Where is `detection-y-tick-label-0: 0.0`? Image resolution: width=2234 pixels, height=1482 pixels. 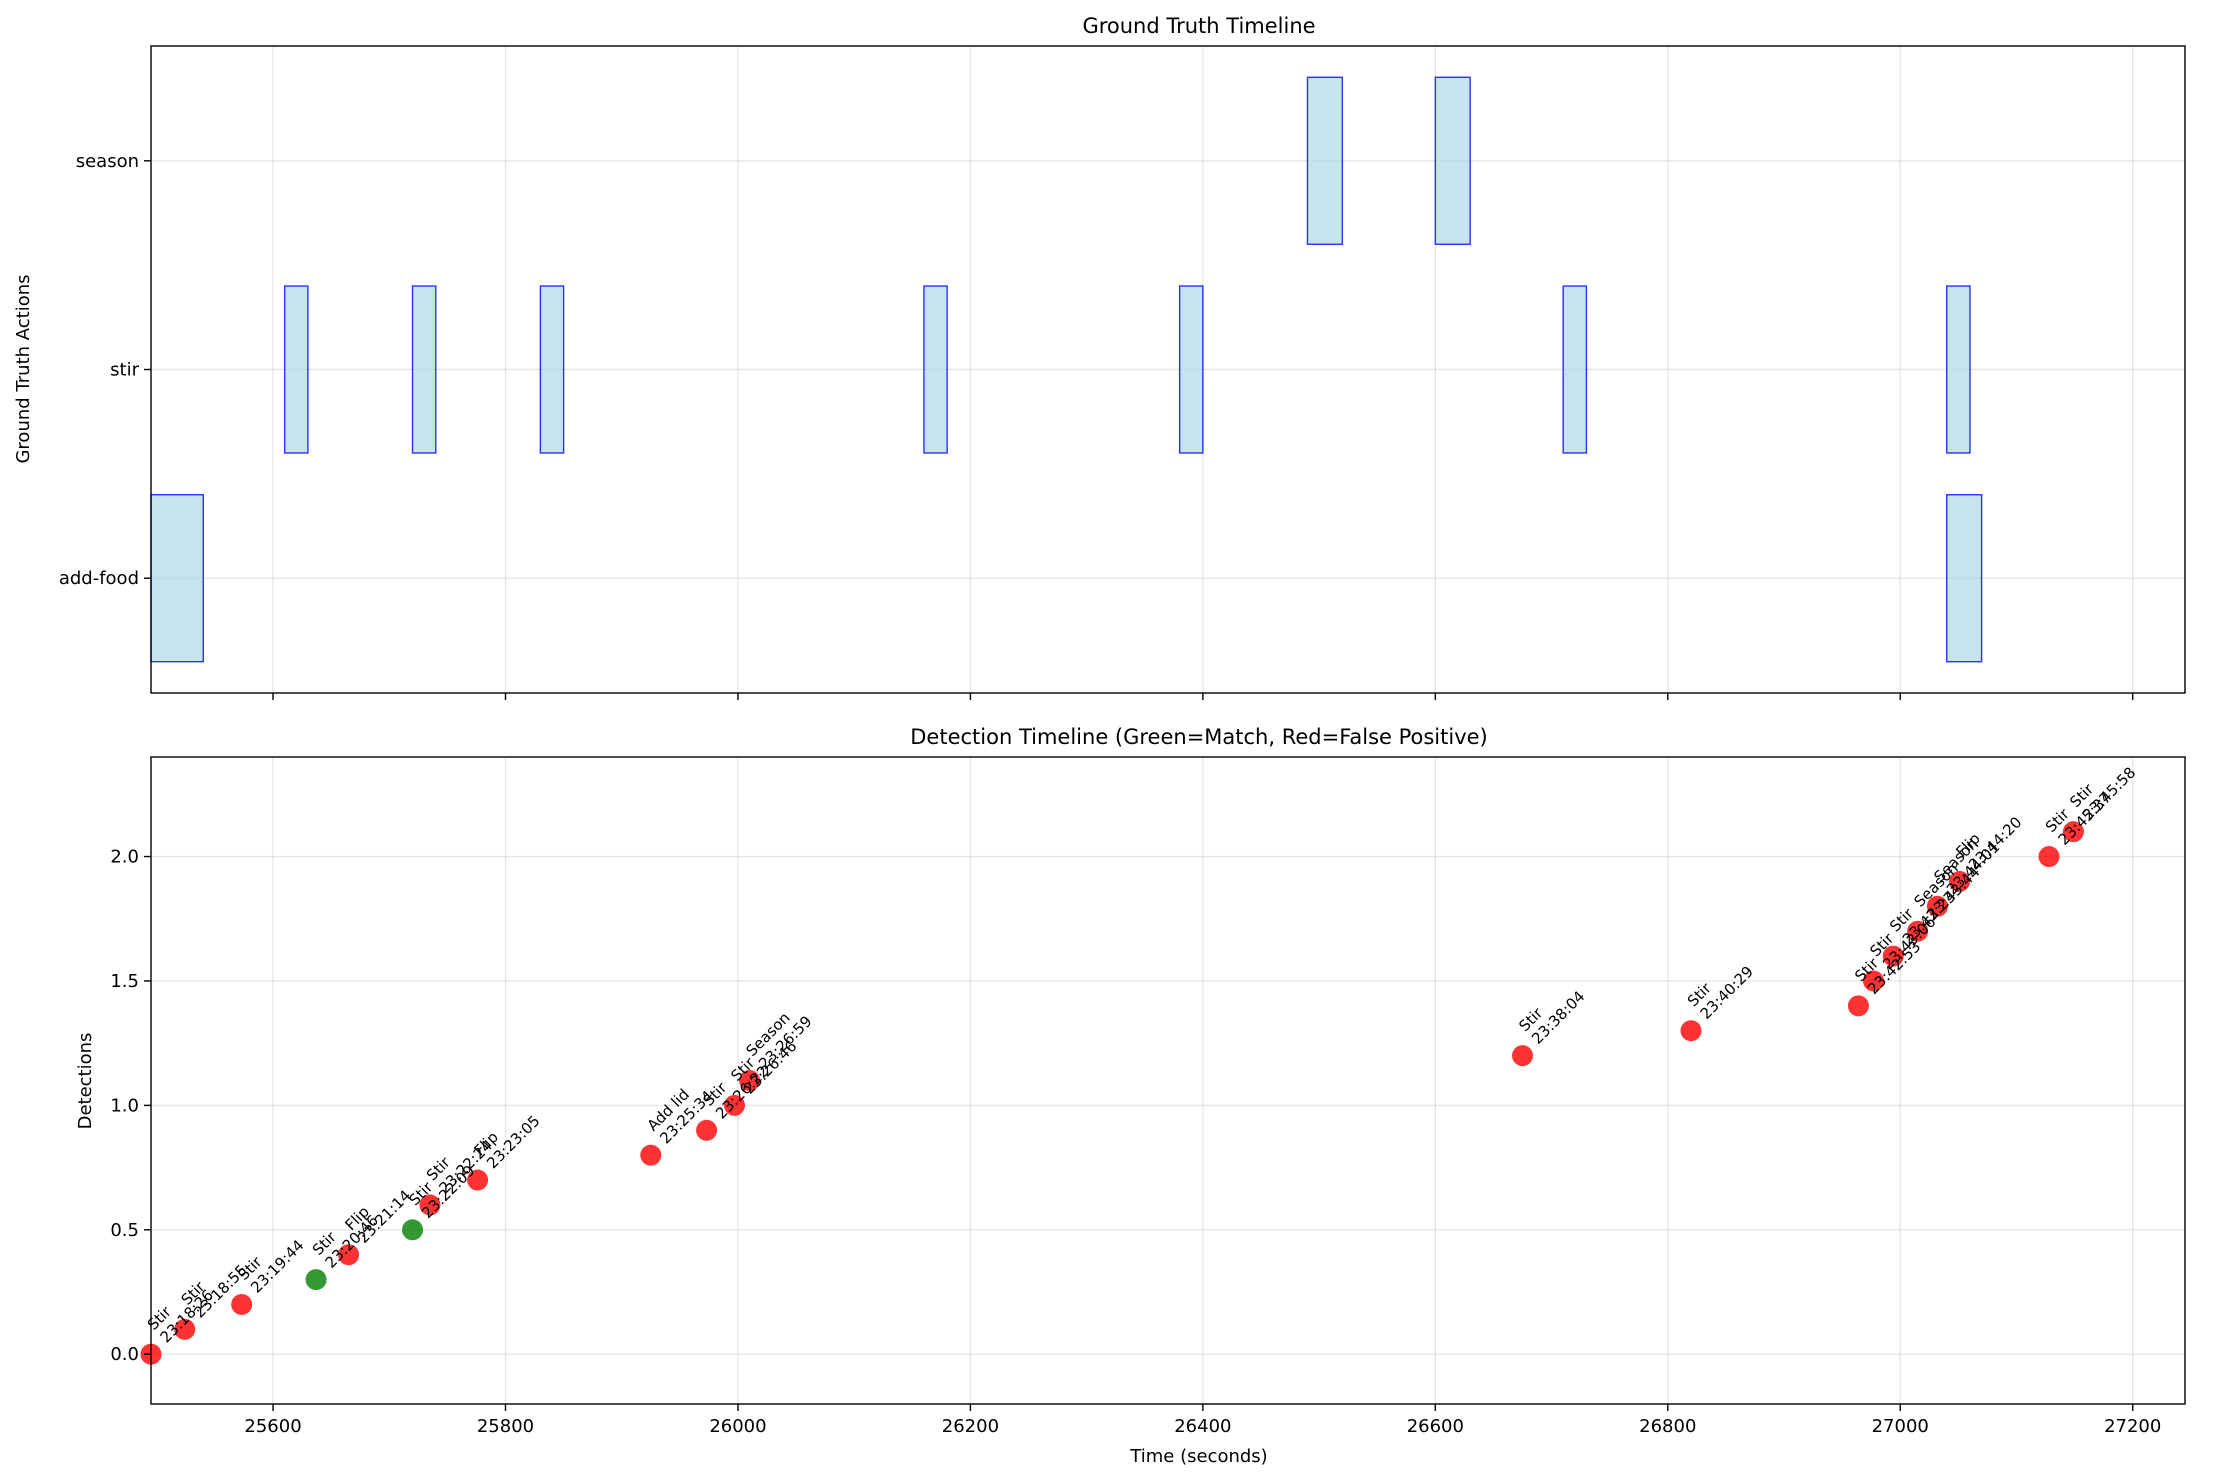
detection-y-tick-label-0: 0.0 is located at coordinates (124, 1354).